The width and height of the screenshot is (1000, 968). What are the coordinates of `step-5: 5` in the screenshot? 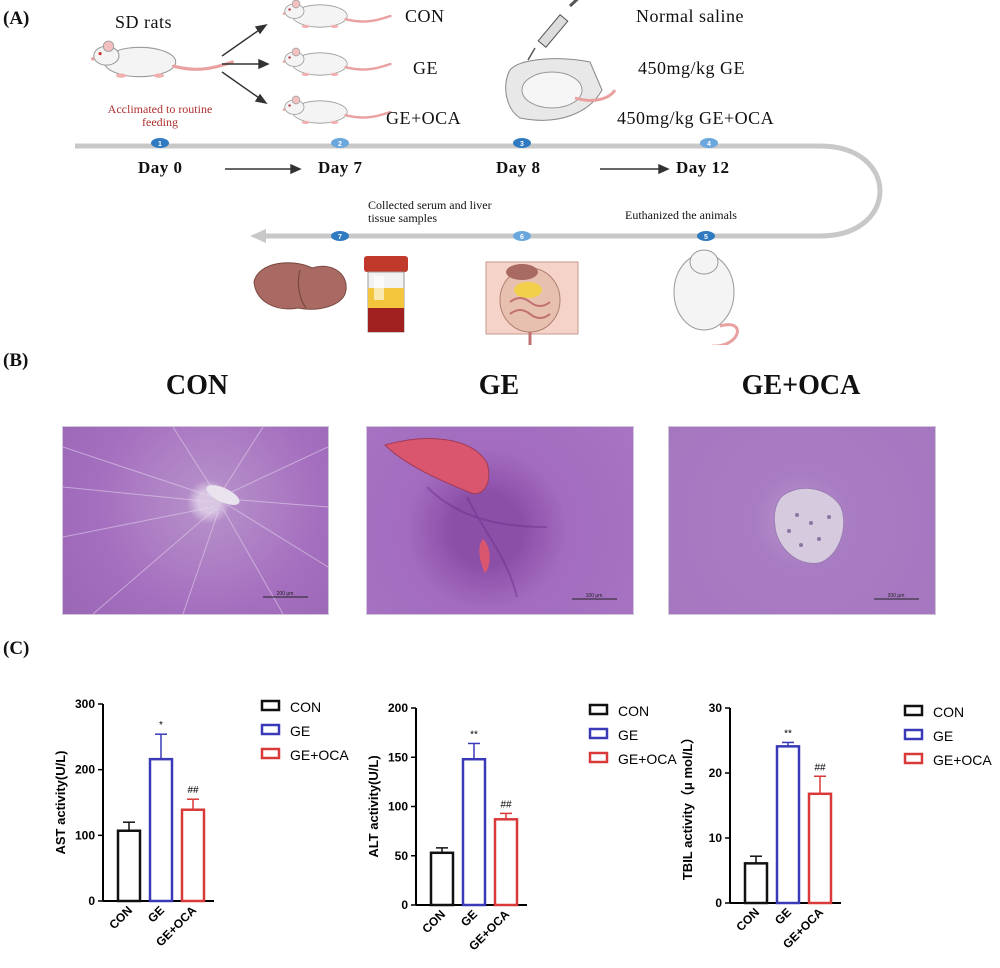 It's located at (706, 237).